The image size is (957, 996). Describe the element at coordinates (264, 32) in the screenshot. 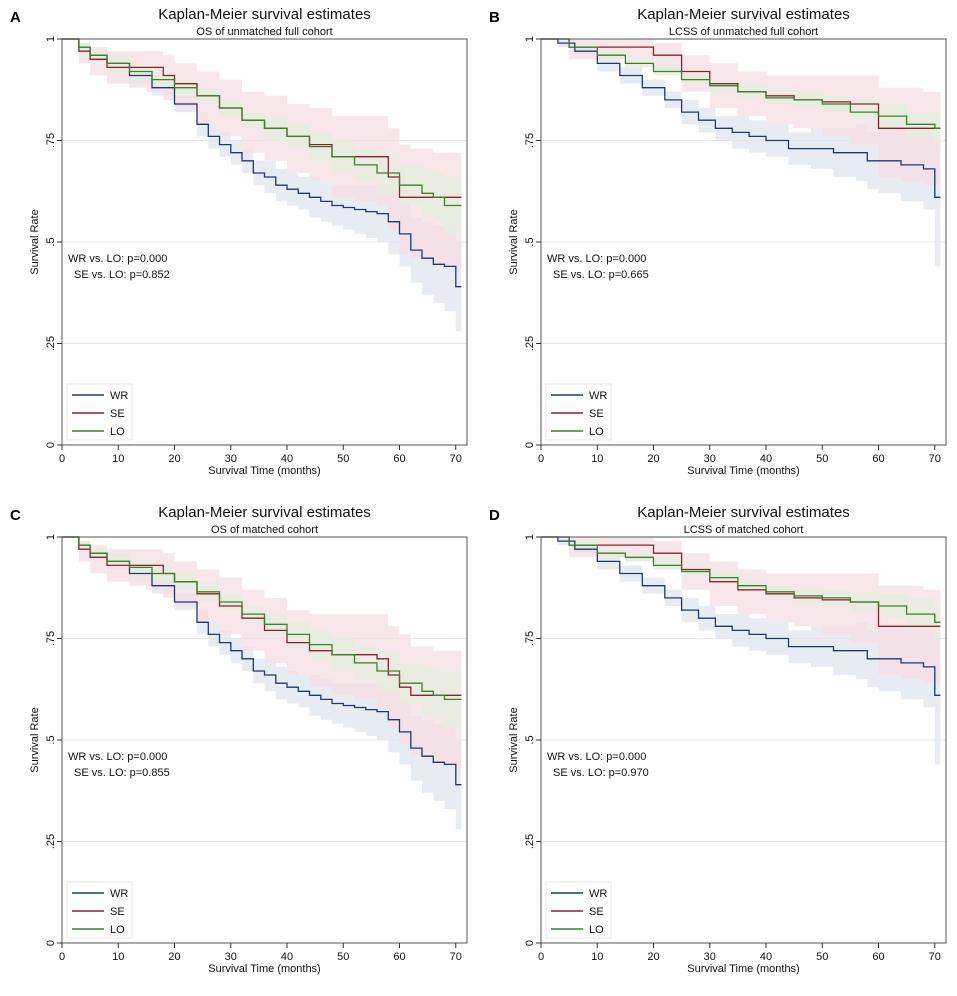

I see `chart-subtitle: OS of unmatched full cohort` at that location.